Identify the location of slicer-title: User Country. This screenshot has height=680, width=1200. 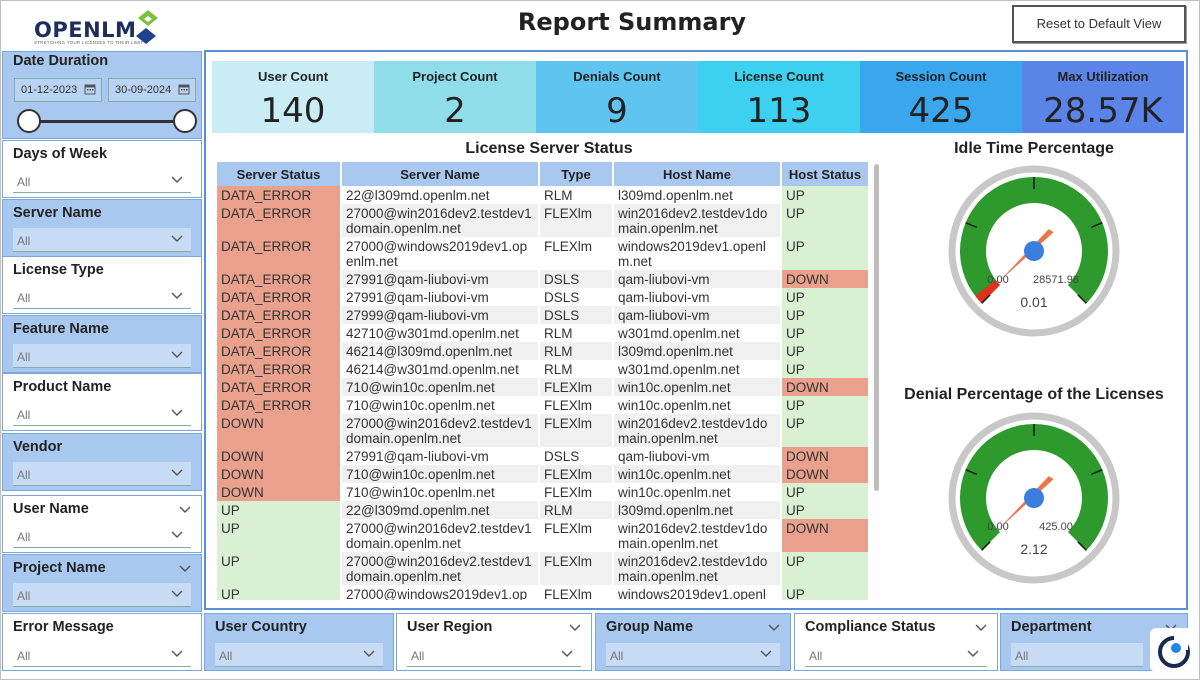
(261, 627).